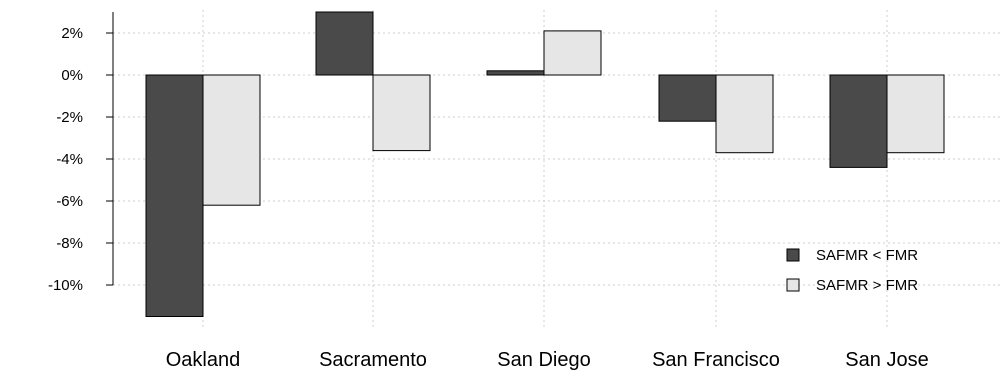 This screenshot has width=1003, height=372. Describe the element at coordinates (72, 33) in the screenshot. I see `y-tick-label: 2%` at that location.